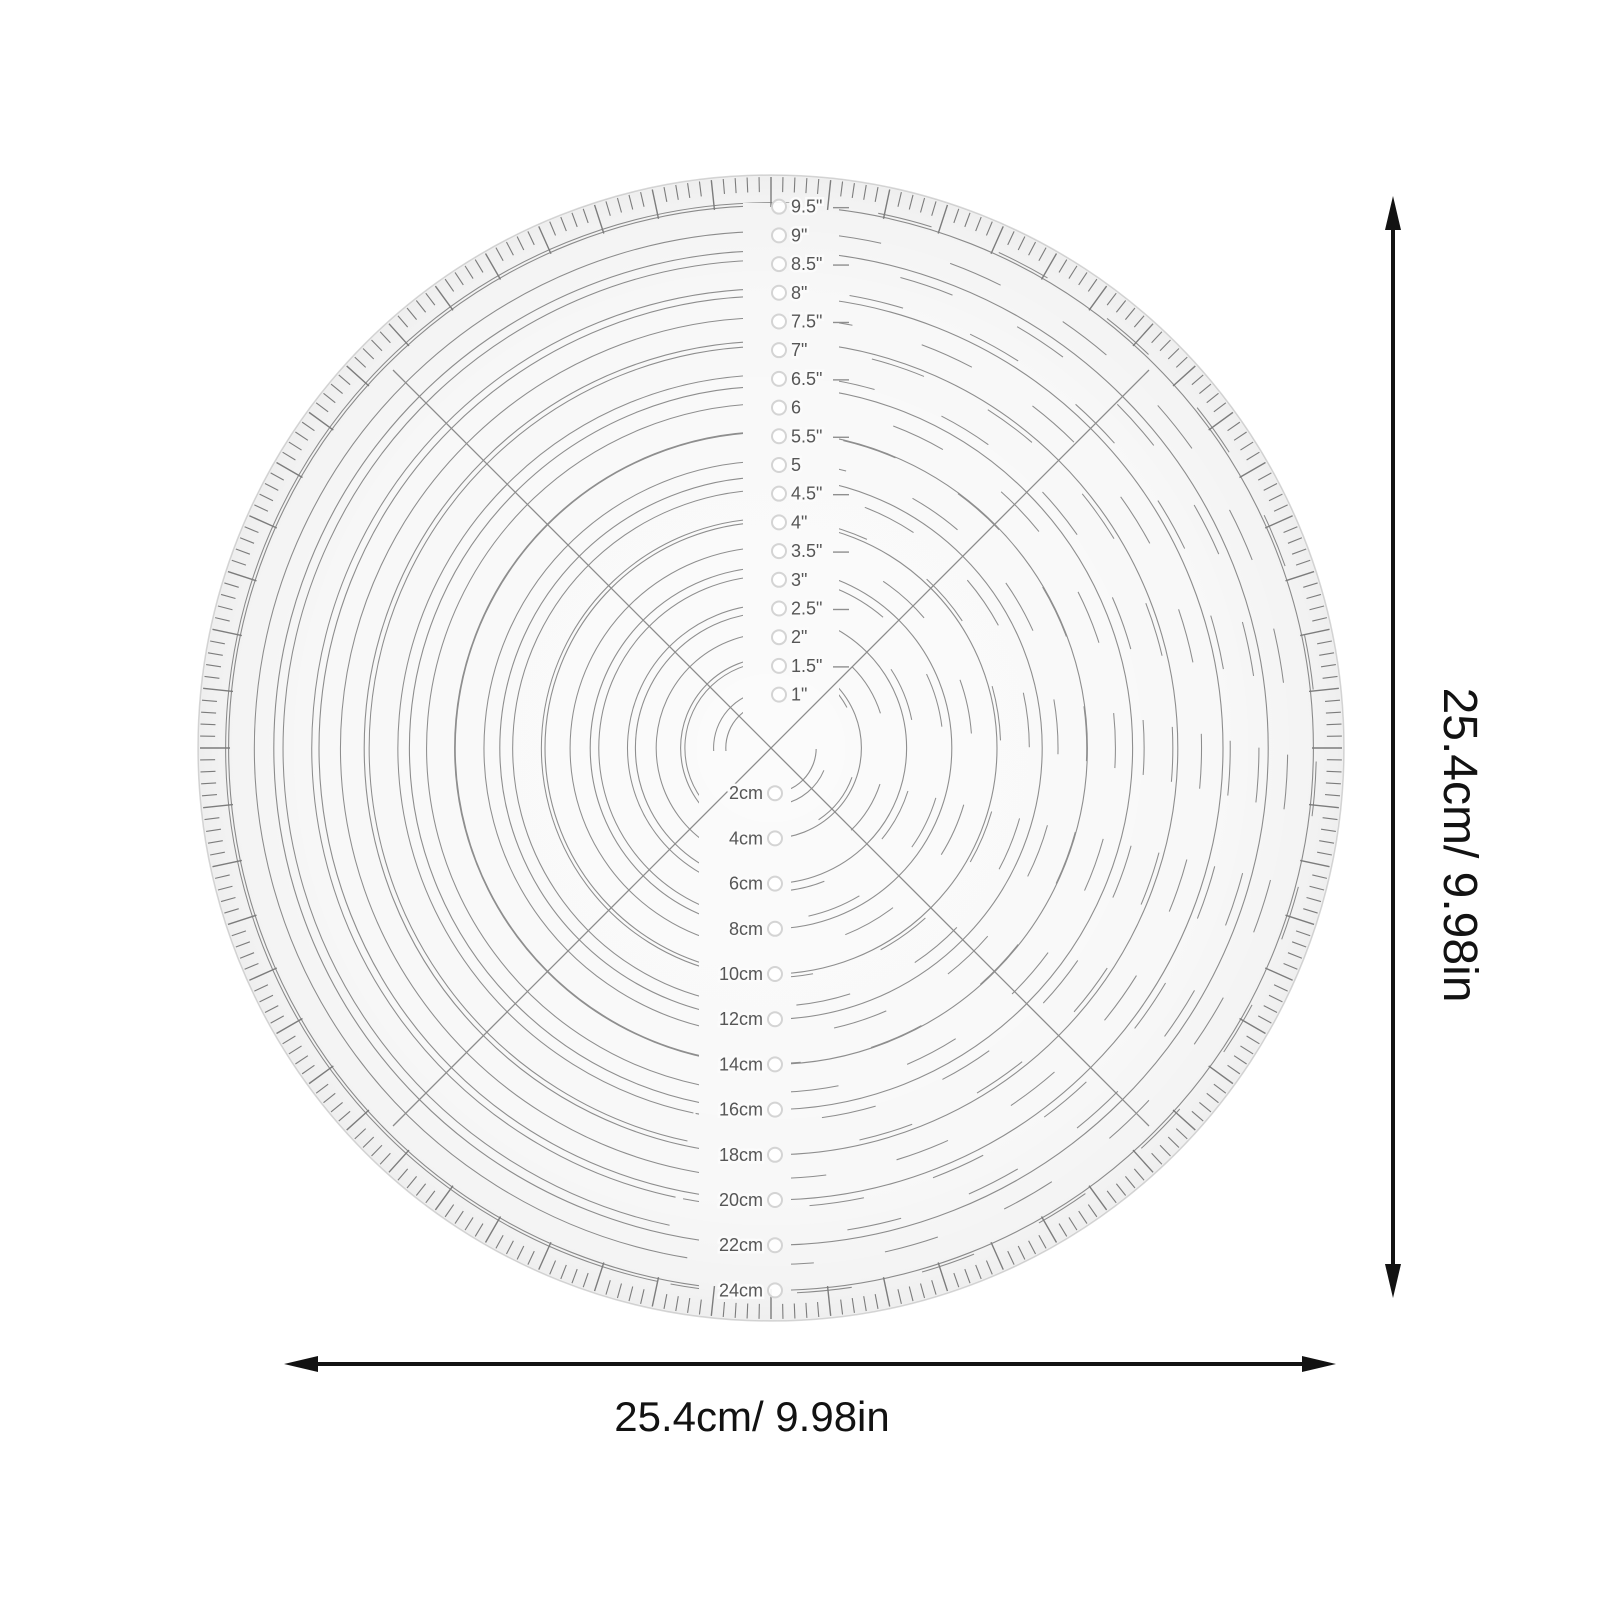 The width and height of the screenshot is (1600, 1600). I want to click on cm-label: 14cm, so click(741, 1064).